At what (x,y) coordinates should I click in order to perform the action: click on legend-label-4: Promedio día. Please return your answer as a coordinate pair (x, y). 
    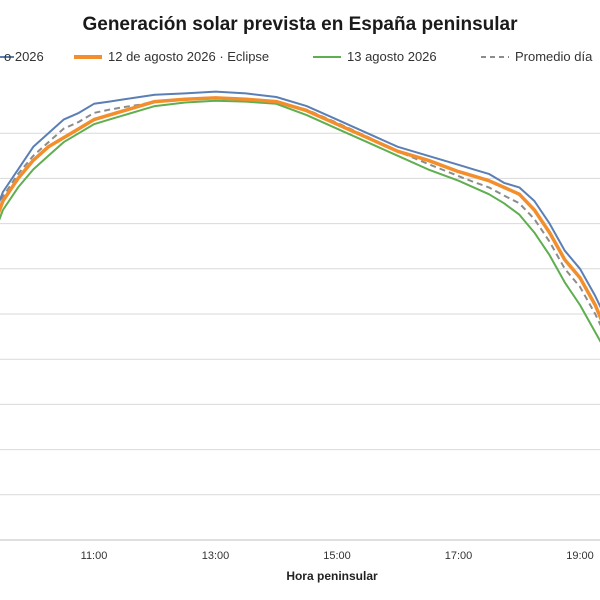
    Looking at the image, I should click on (554, 56).